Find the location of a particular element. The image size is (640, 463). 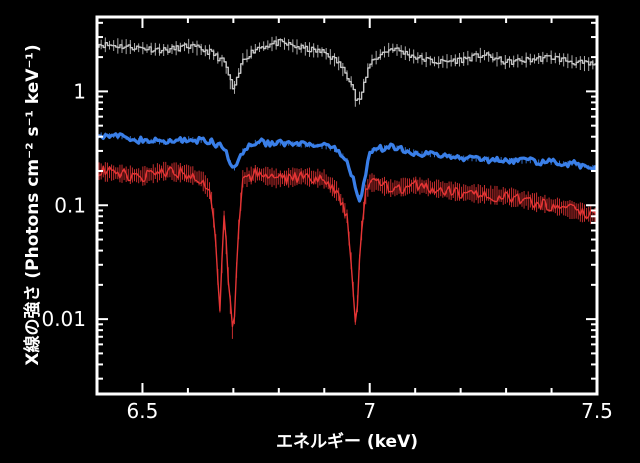

x-tick-label: 6.5 is located at coordinates (143, 411).